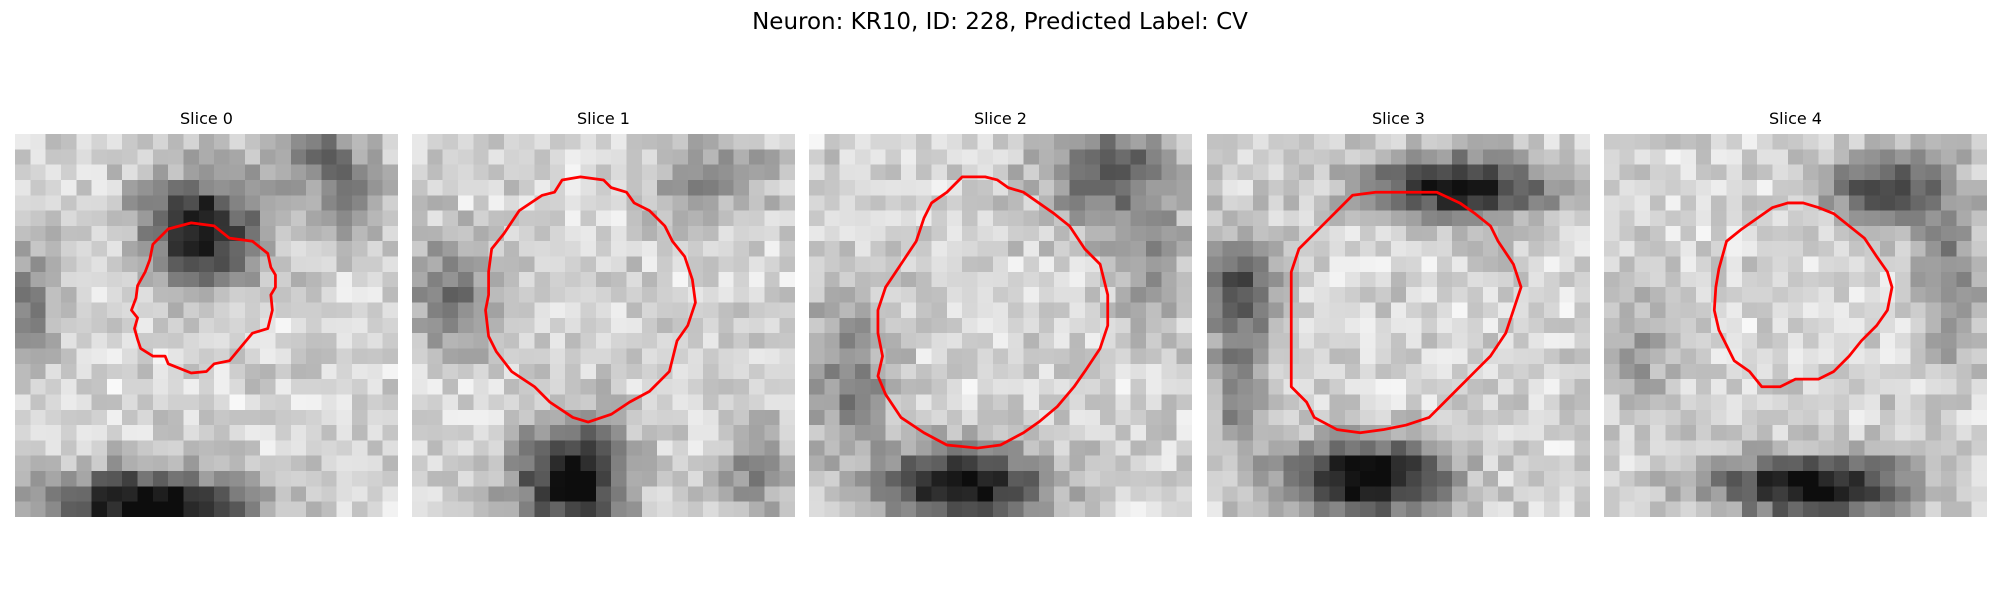  What do you see at coordinates (1398, 118) in the screenshot?
I see `slice-title: Slice 3` at bounding box center [1398, 118].